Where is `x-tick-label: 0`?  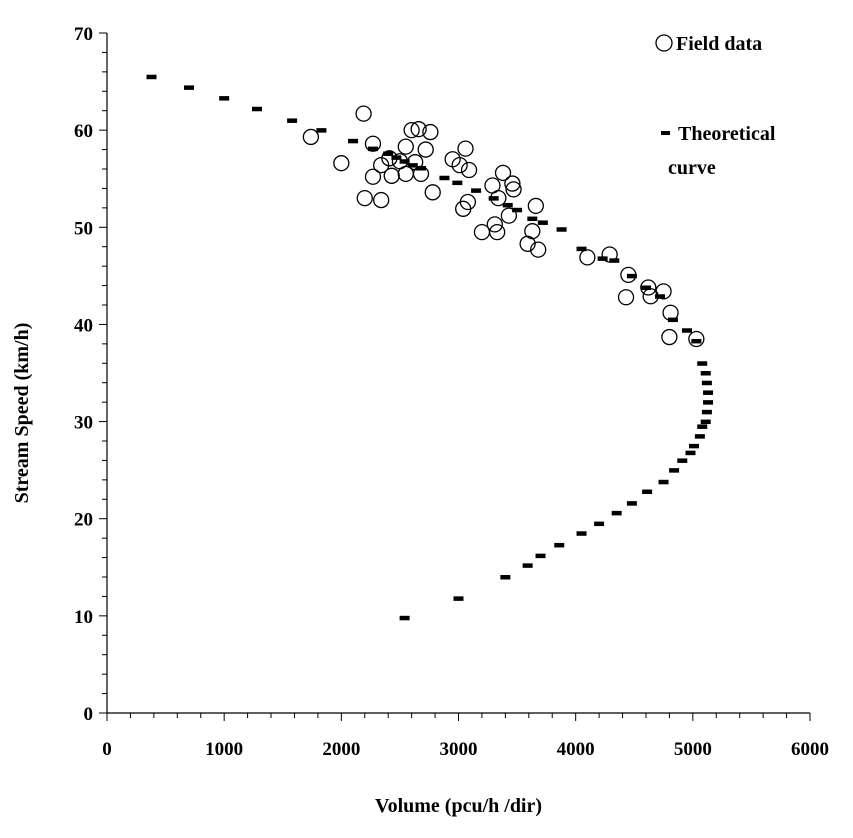
x-tick-label: 0 is located at coordinates (107, 749).